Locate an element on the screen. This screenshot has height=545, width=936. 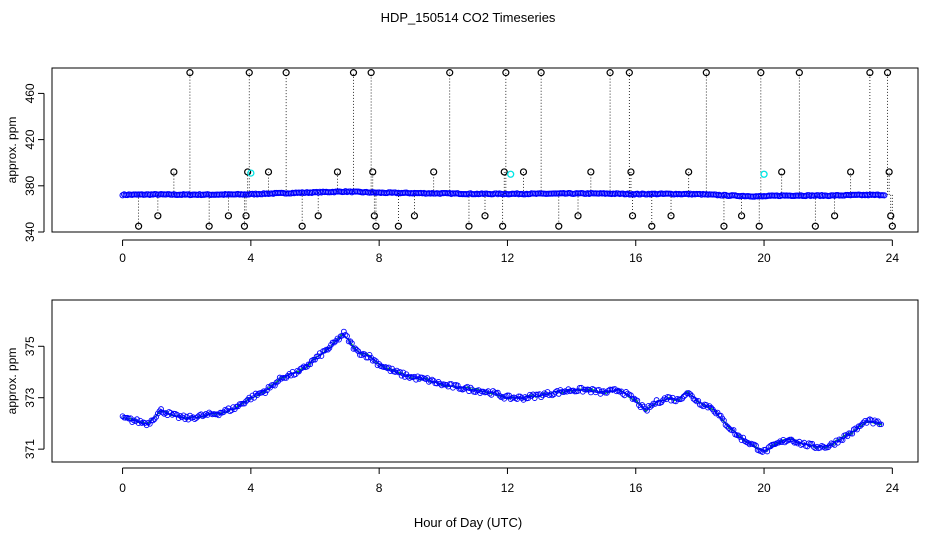
x-tick-label: 8 is located at coordinates (379, 488).